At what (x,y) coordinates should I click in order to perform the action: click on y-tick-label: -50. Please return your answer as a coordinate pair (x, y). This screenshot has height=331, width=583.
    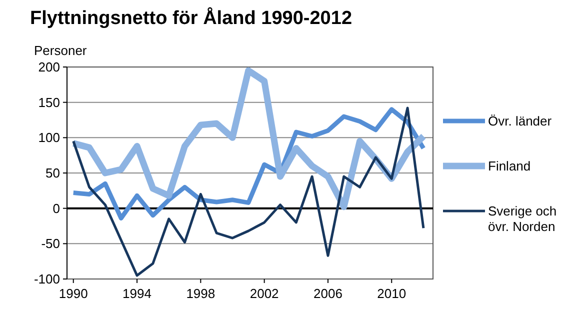
    Looking at the image, I should click on (50, 244).